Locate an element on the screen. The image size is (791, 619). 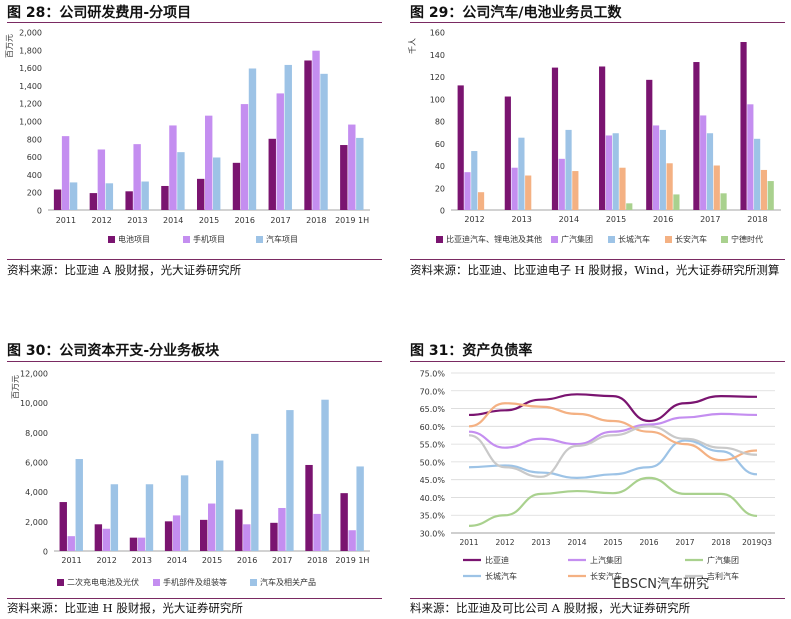
y-tick-label: 35.0% is located at coordinates (433, 516).